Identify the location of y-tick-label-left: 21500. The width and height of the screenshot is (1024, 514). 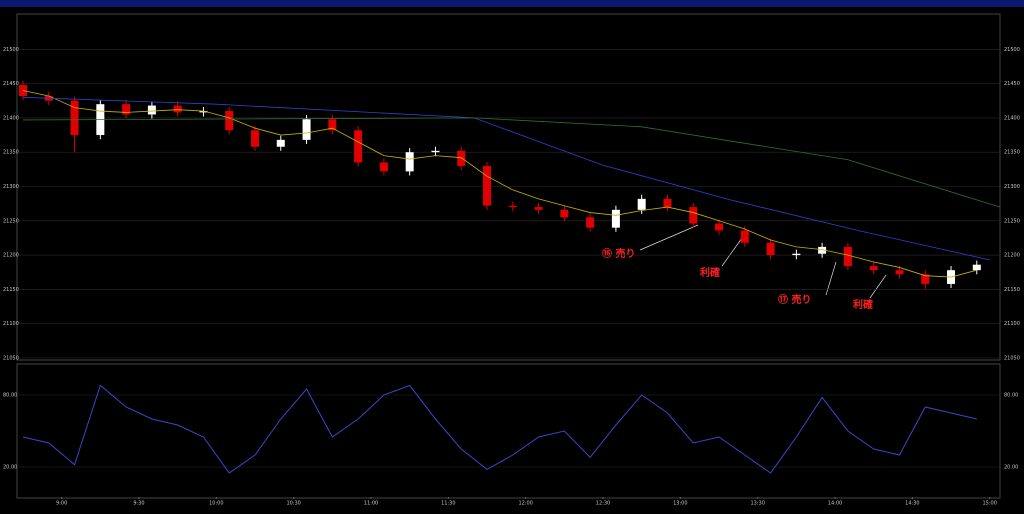
(11, 50).